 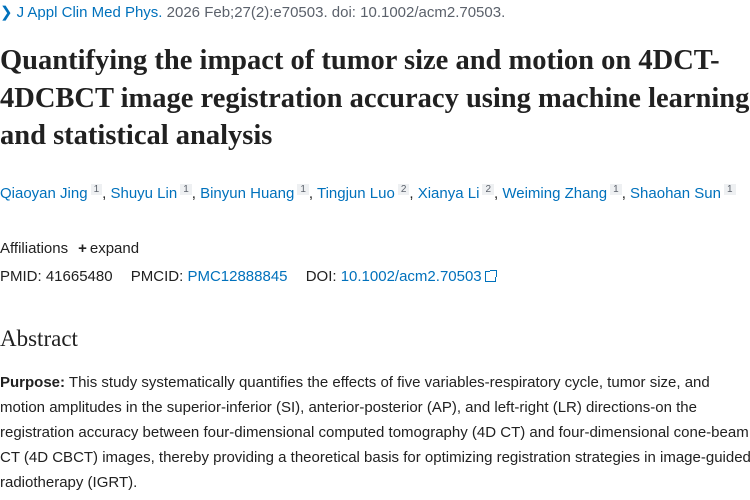 I want to click on external-link-icon, so click(x=490, y=276).